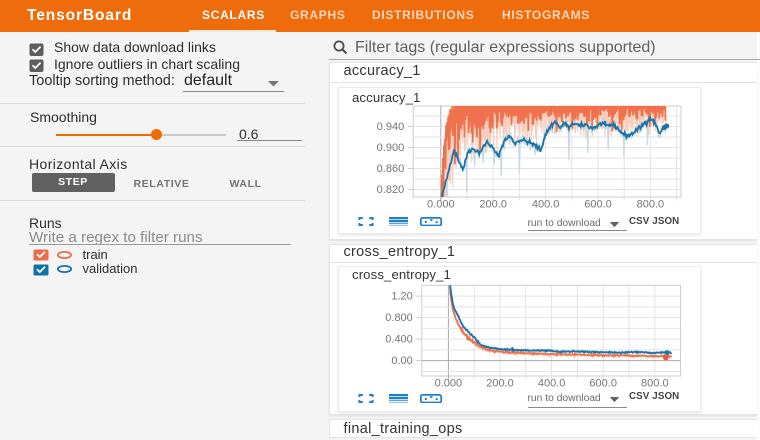 The image size is (760, 440). Describe the element at coordinates (390, 127) in the screenshot. I see `svg-text: 0.940` at that location.